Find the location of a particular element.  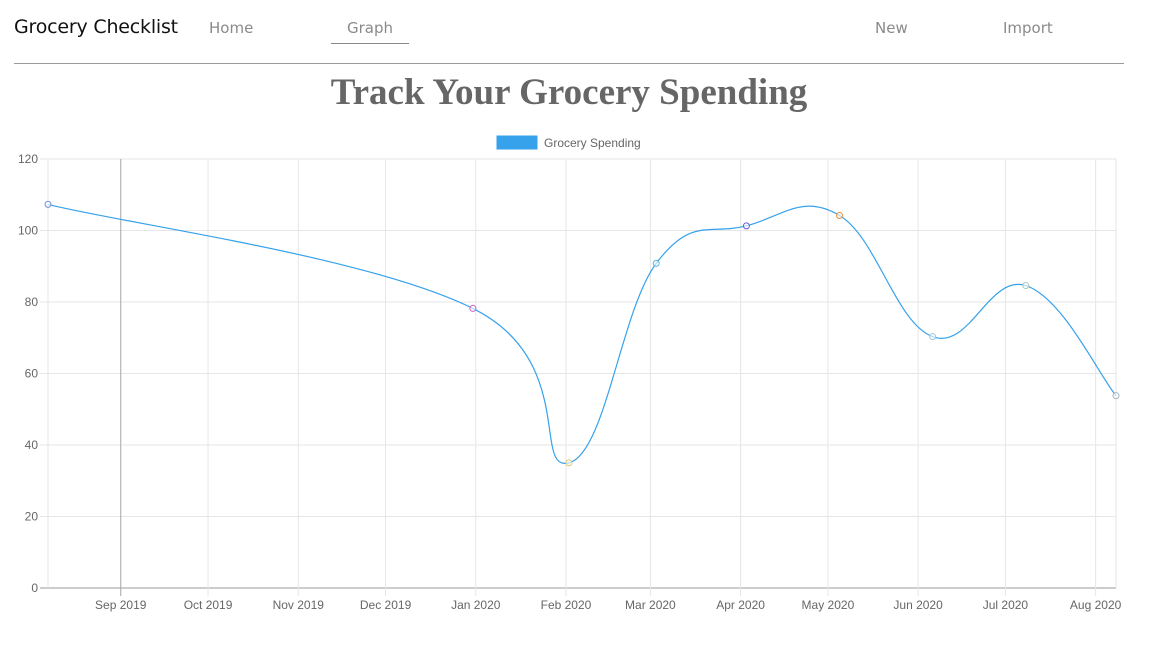

x-tick-label: Sep 2019 is located at coordinates (121, 605).